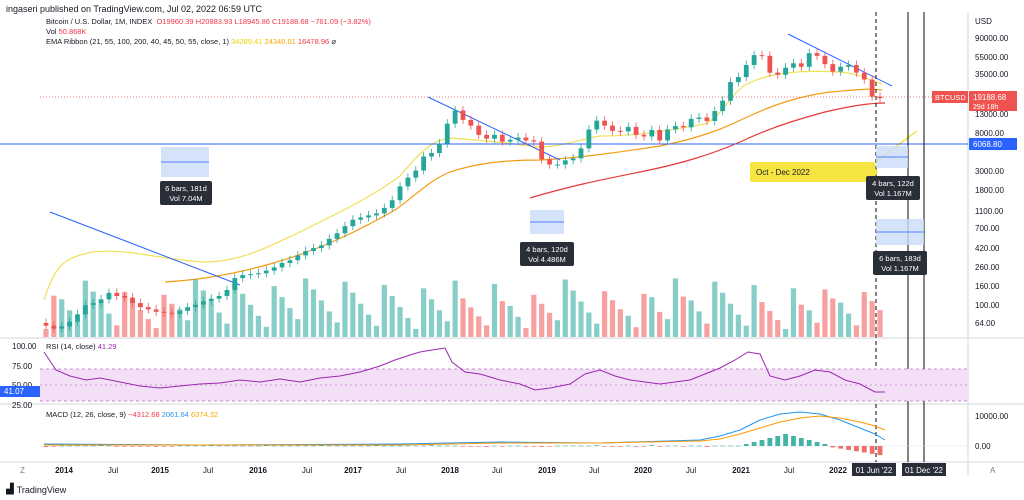 The width and height of the screenshot is (1024, 500). What do you see at coordinates (145, 248) in the screenshot?
I see `trendline-2014` at bounding box center [145, 248].